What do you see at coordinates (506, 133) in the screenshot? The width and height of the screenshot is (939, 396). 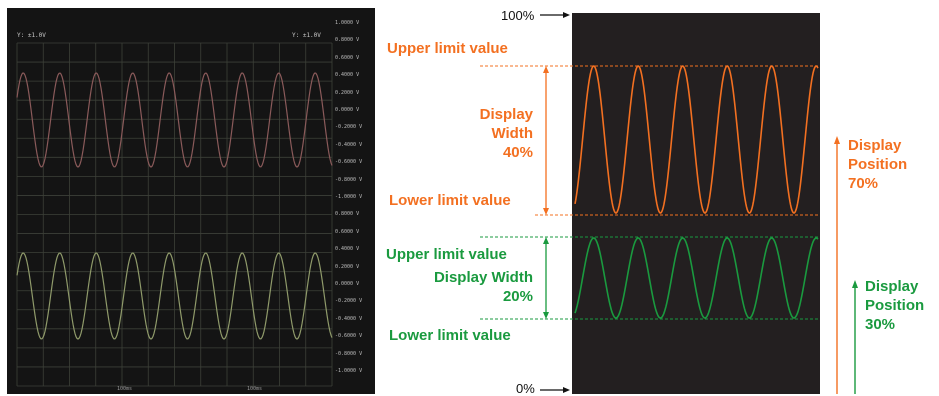 I see `orange-display-width-label: Display Width 40%` at bounding box center [506, 133].